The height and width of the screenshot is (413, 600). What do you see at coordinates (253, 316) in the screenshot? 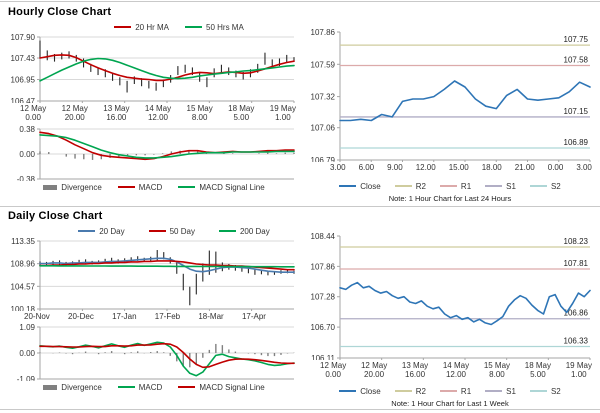
I see `x-tick-label: 17-Apr` at bounding box center [253, 316].